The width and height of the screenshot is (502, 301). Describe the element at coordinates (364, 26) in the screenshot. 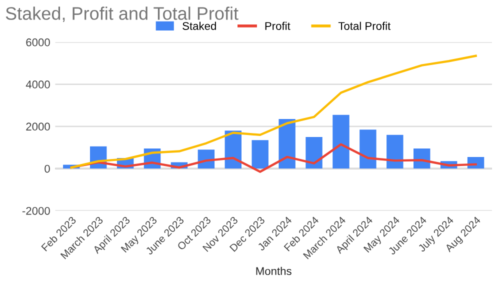

I see `legend-label: Total Profit` at that location.